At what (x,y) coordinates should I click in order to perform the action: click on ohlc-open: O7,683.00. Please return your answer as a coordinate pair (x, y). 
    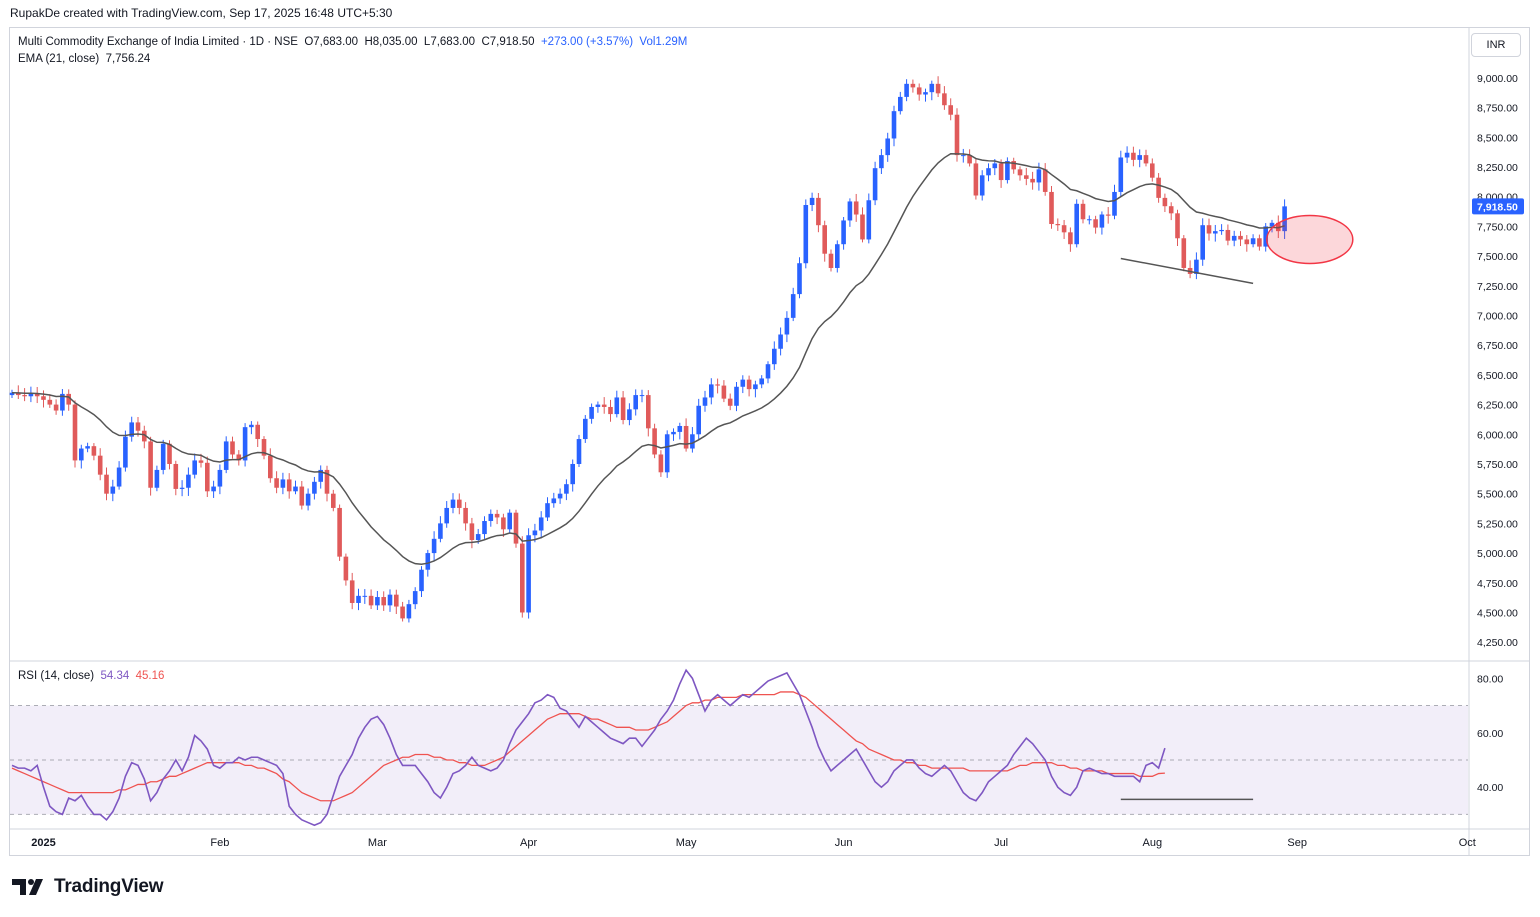
    Looking at the image, I should click on (331, 42).